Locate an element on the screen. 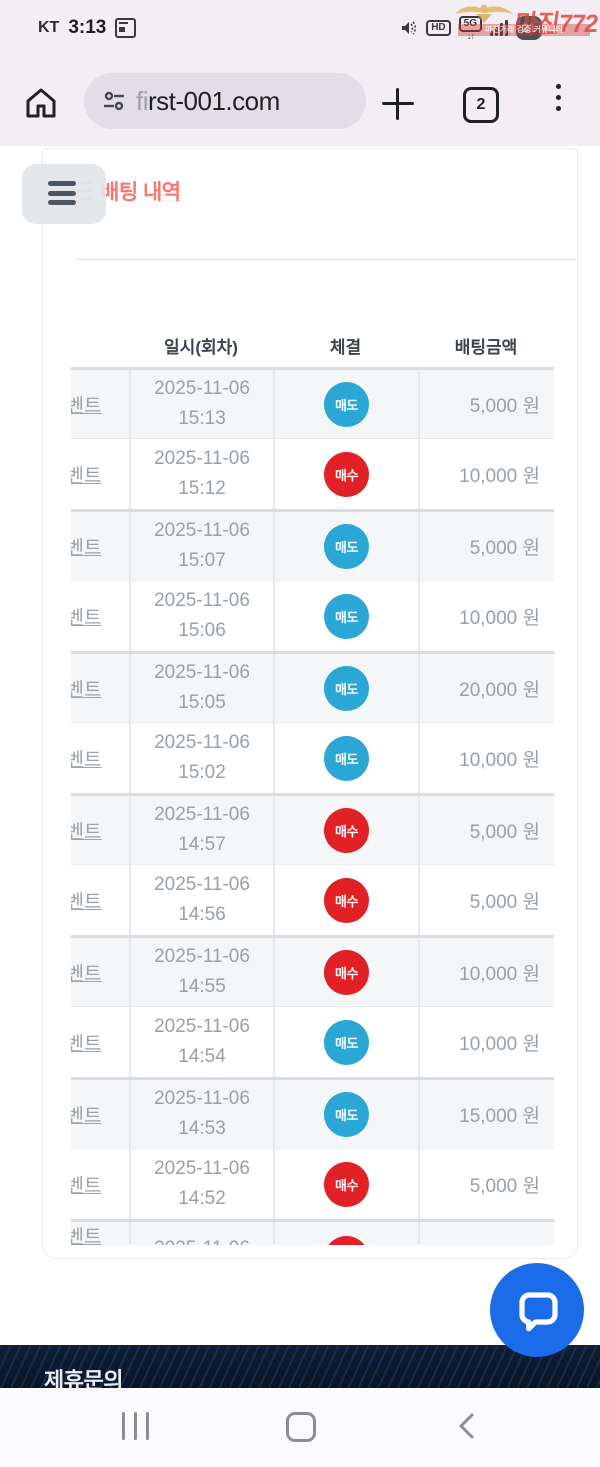 Image resolution: width=600 pixels, height=1467 pixels. datetime-cell: 2025-11-06 14:56 is located at coordinates (202, 899).